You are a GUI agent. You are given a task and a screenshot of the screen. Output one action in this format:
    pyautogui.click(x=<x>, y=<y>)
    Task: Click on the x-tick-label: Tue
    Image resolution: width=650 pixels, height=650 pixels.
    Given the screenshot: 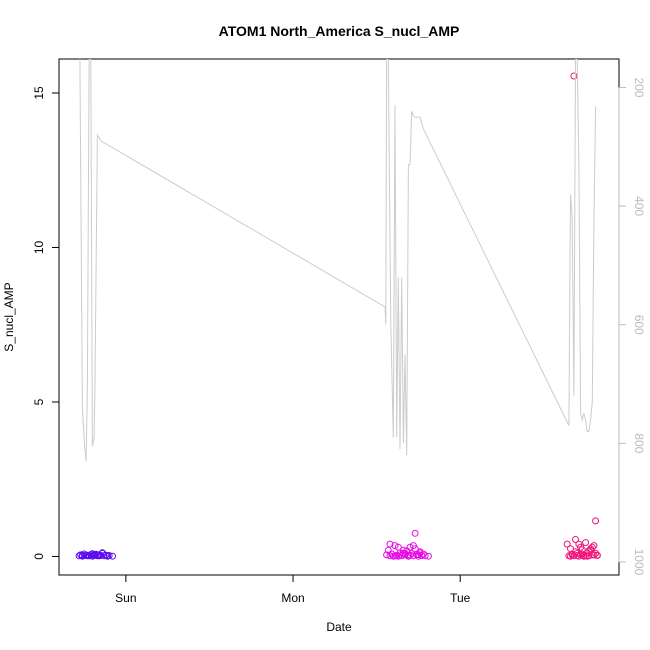 What is the action you would take?
    pyautogui.click(x=460, y=598)
    